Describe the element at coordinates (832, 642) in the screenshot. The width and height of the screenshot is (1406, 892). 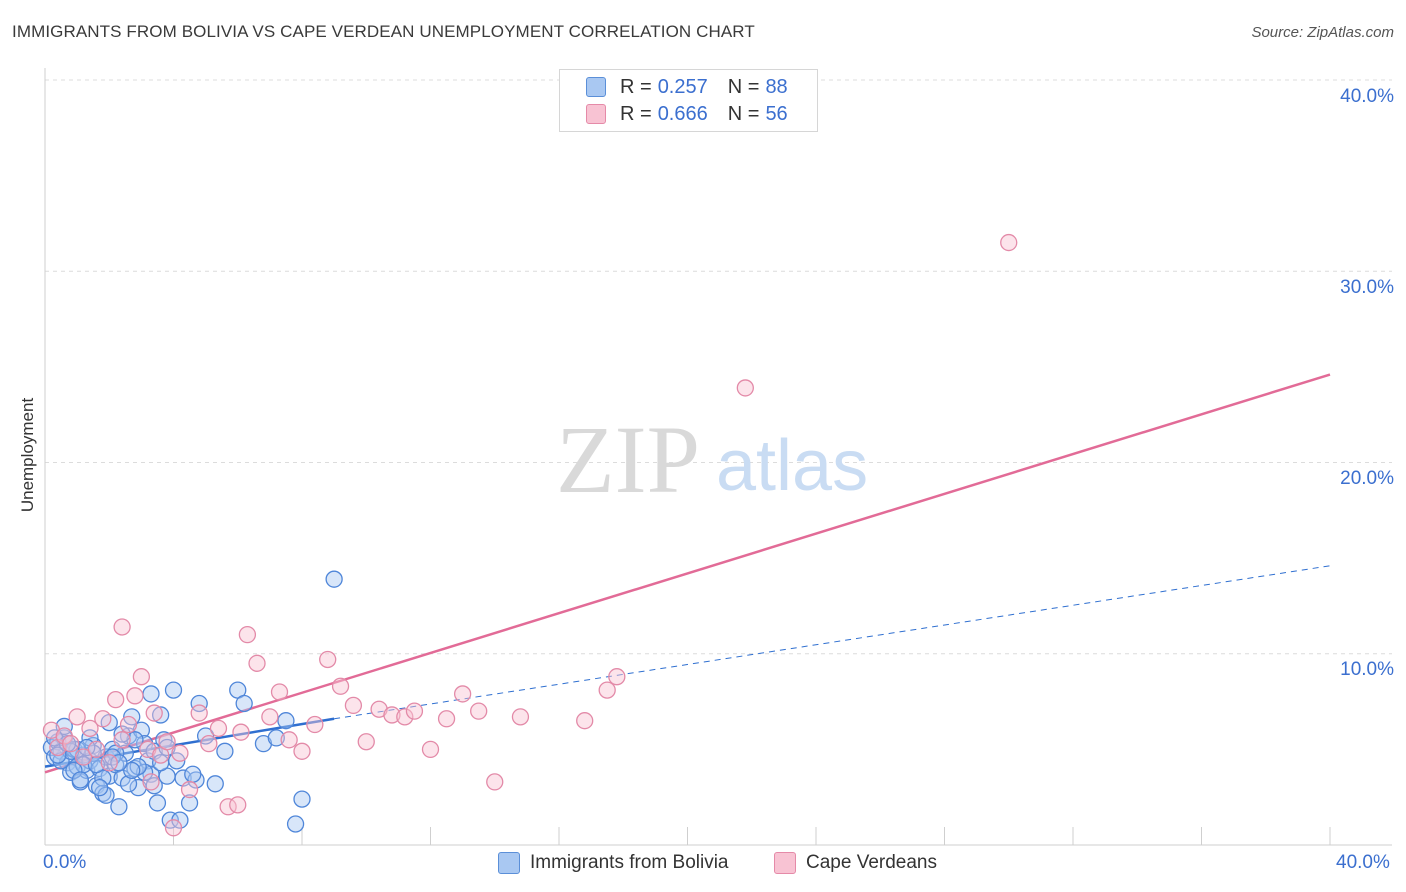
I see `trend-line-bolivia-dashed` at that location.